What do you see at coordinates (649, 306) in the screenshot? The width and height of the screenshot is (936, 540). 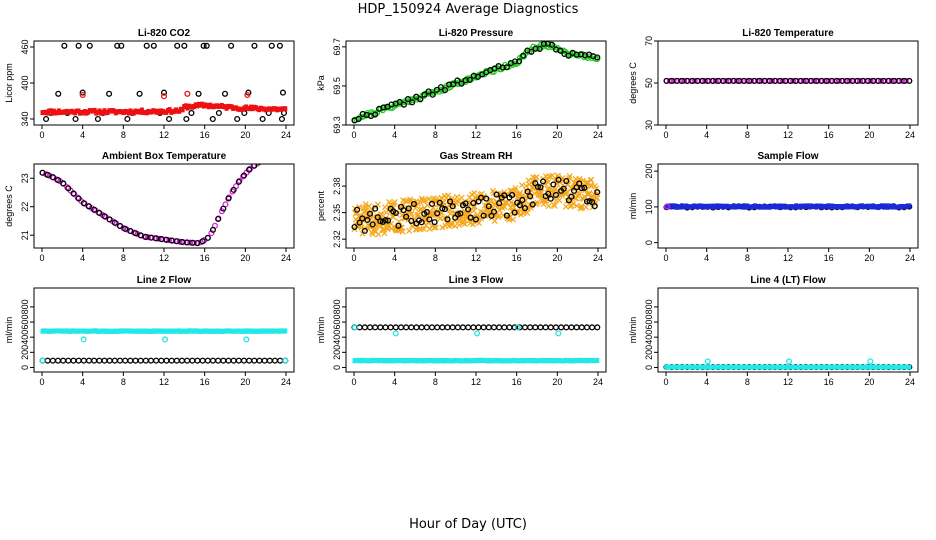 I see `y-tick-label: 800` at bounding box center [649, 306].